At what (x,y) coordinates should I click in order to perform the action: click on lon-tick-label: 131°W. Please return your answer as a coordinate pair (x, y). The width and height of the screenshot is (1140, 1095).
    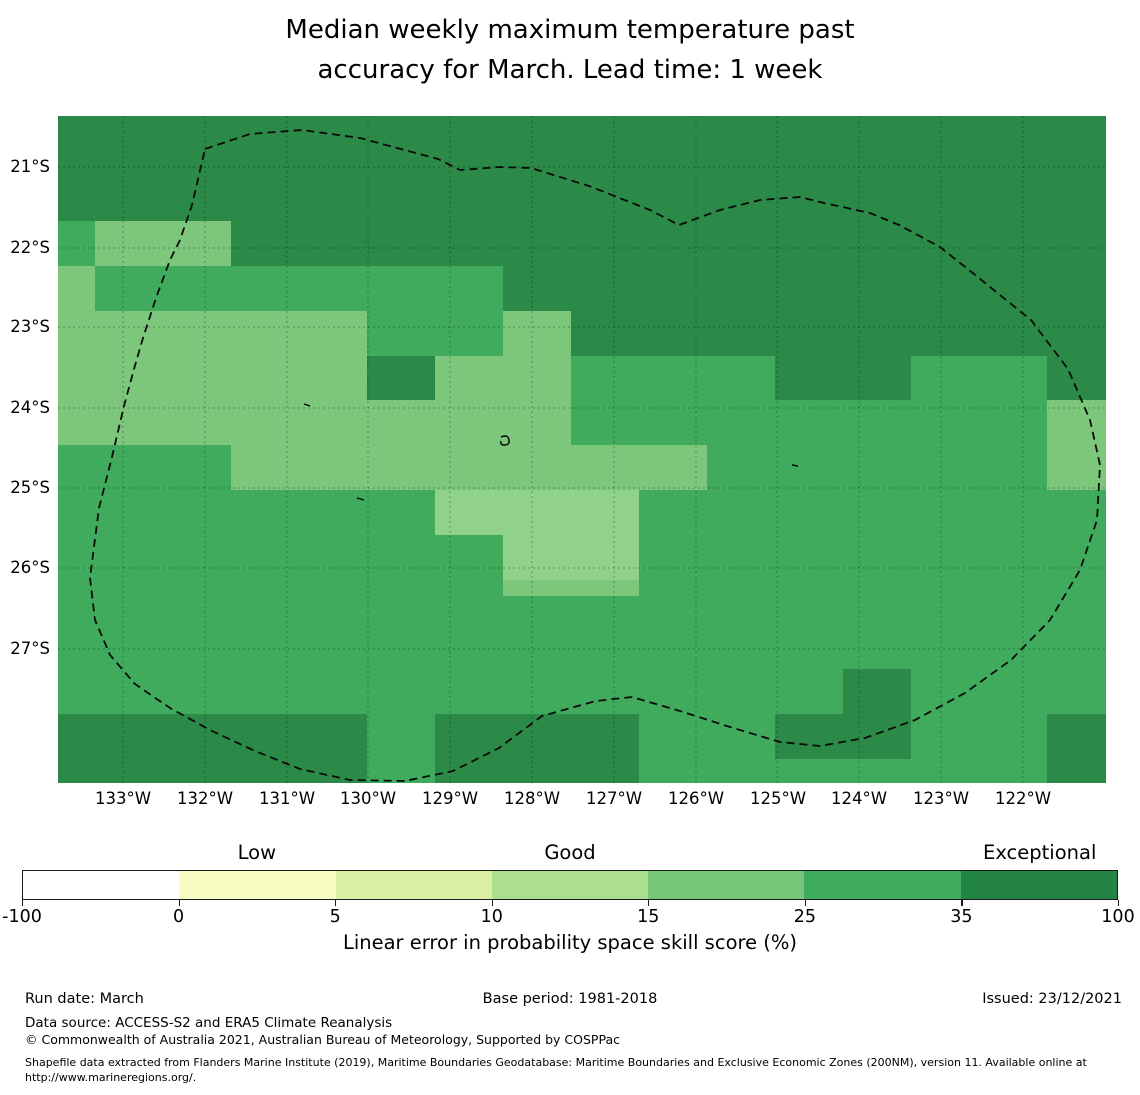
    Looking at the image, I should click on (287, 798).